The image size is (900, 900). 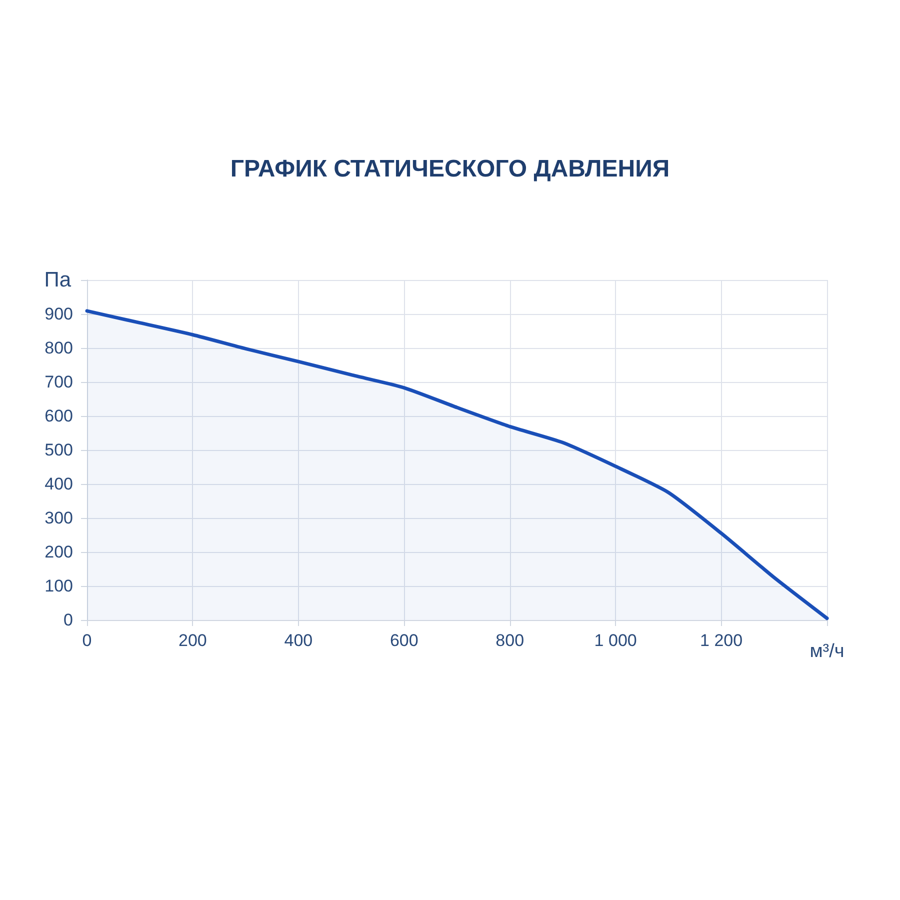 I want to click on y-tick-label: 900, so click(x=58, y=314).